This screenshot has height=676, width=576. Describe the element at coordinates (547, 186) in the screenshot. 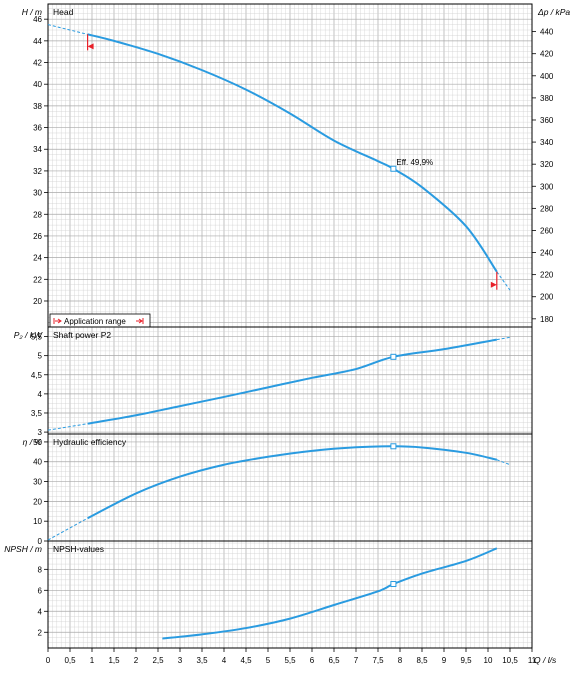

I see `right-y-tick-label: 300` at that location.